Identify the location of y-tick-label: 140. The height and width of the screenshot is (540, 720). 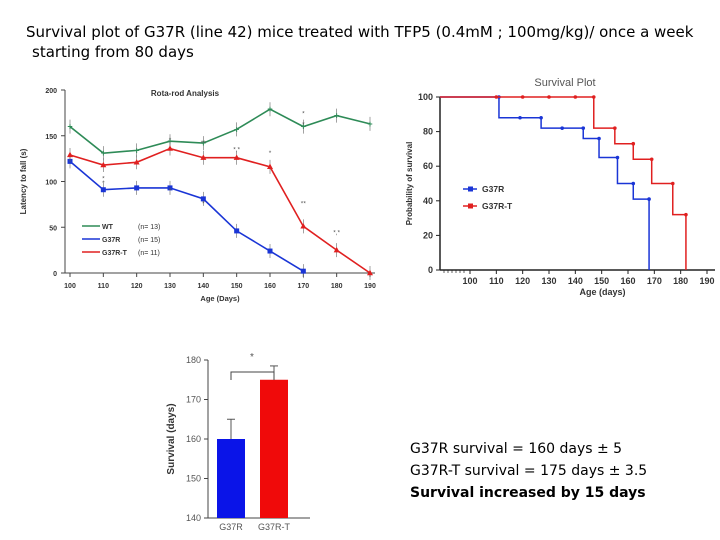
(193, 518).